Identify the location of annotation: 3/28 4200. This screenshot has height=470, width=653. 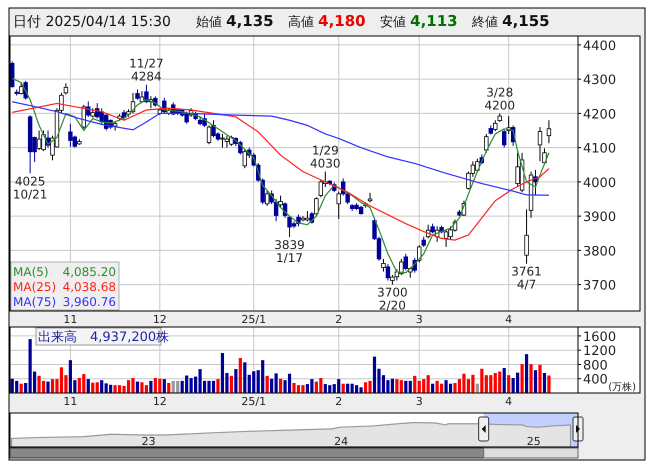
(500, 98).